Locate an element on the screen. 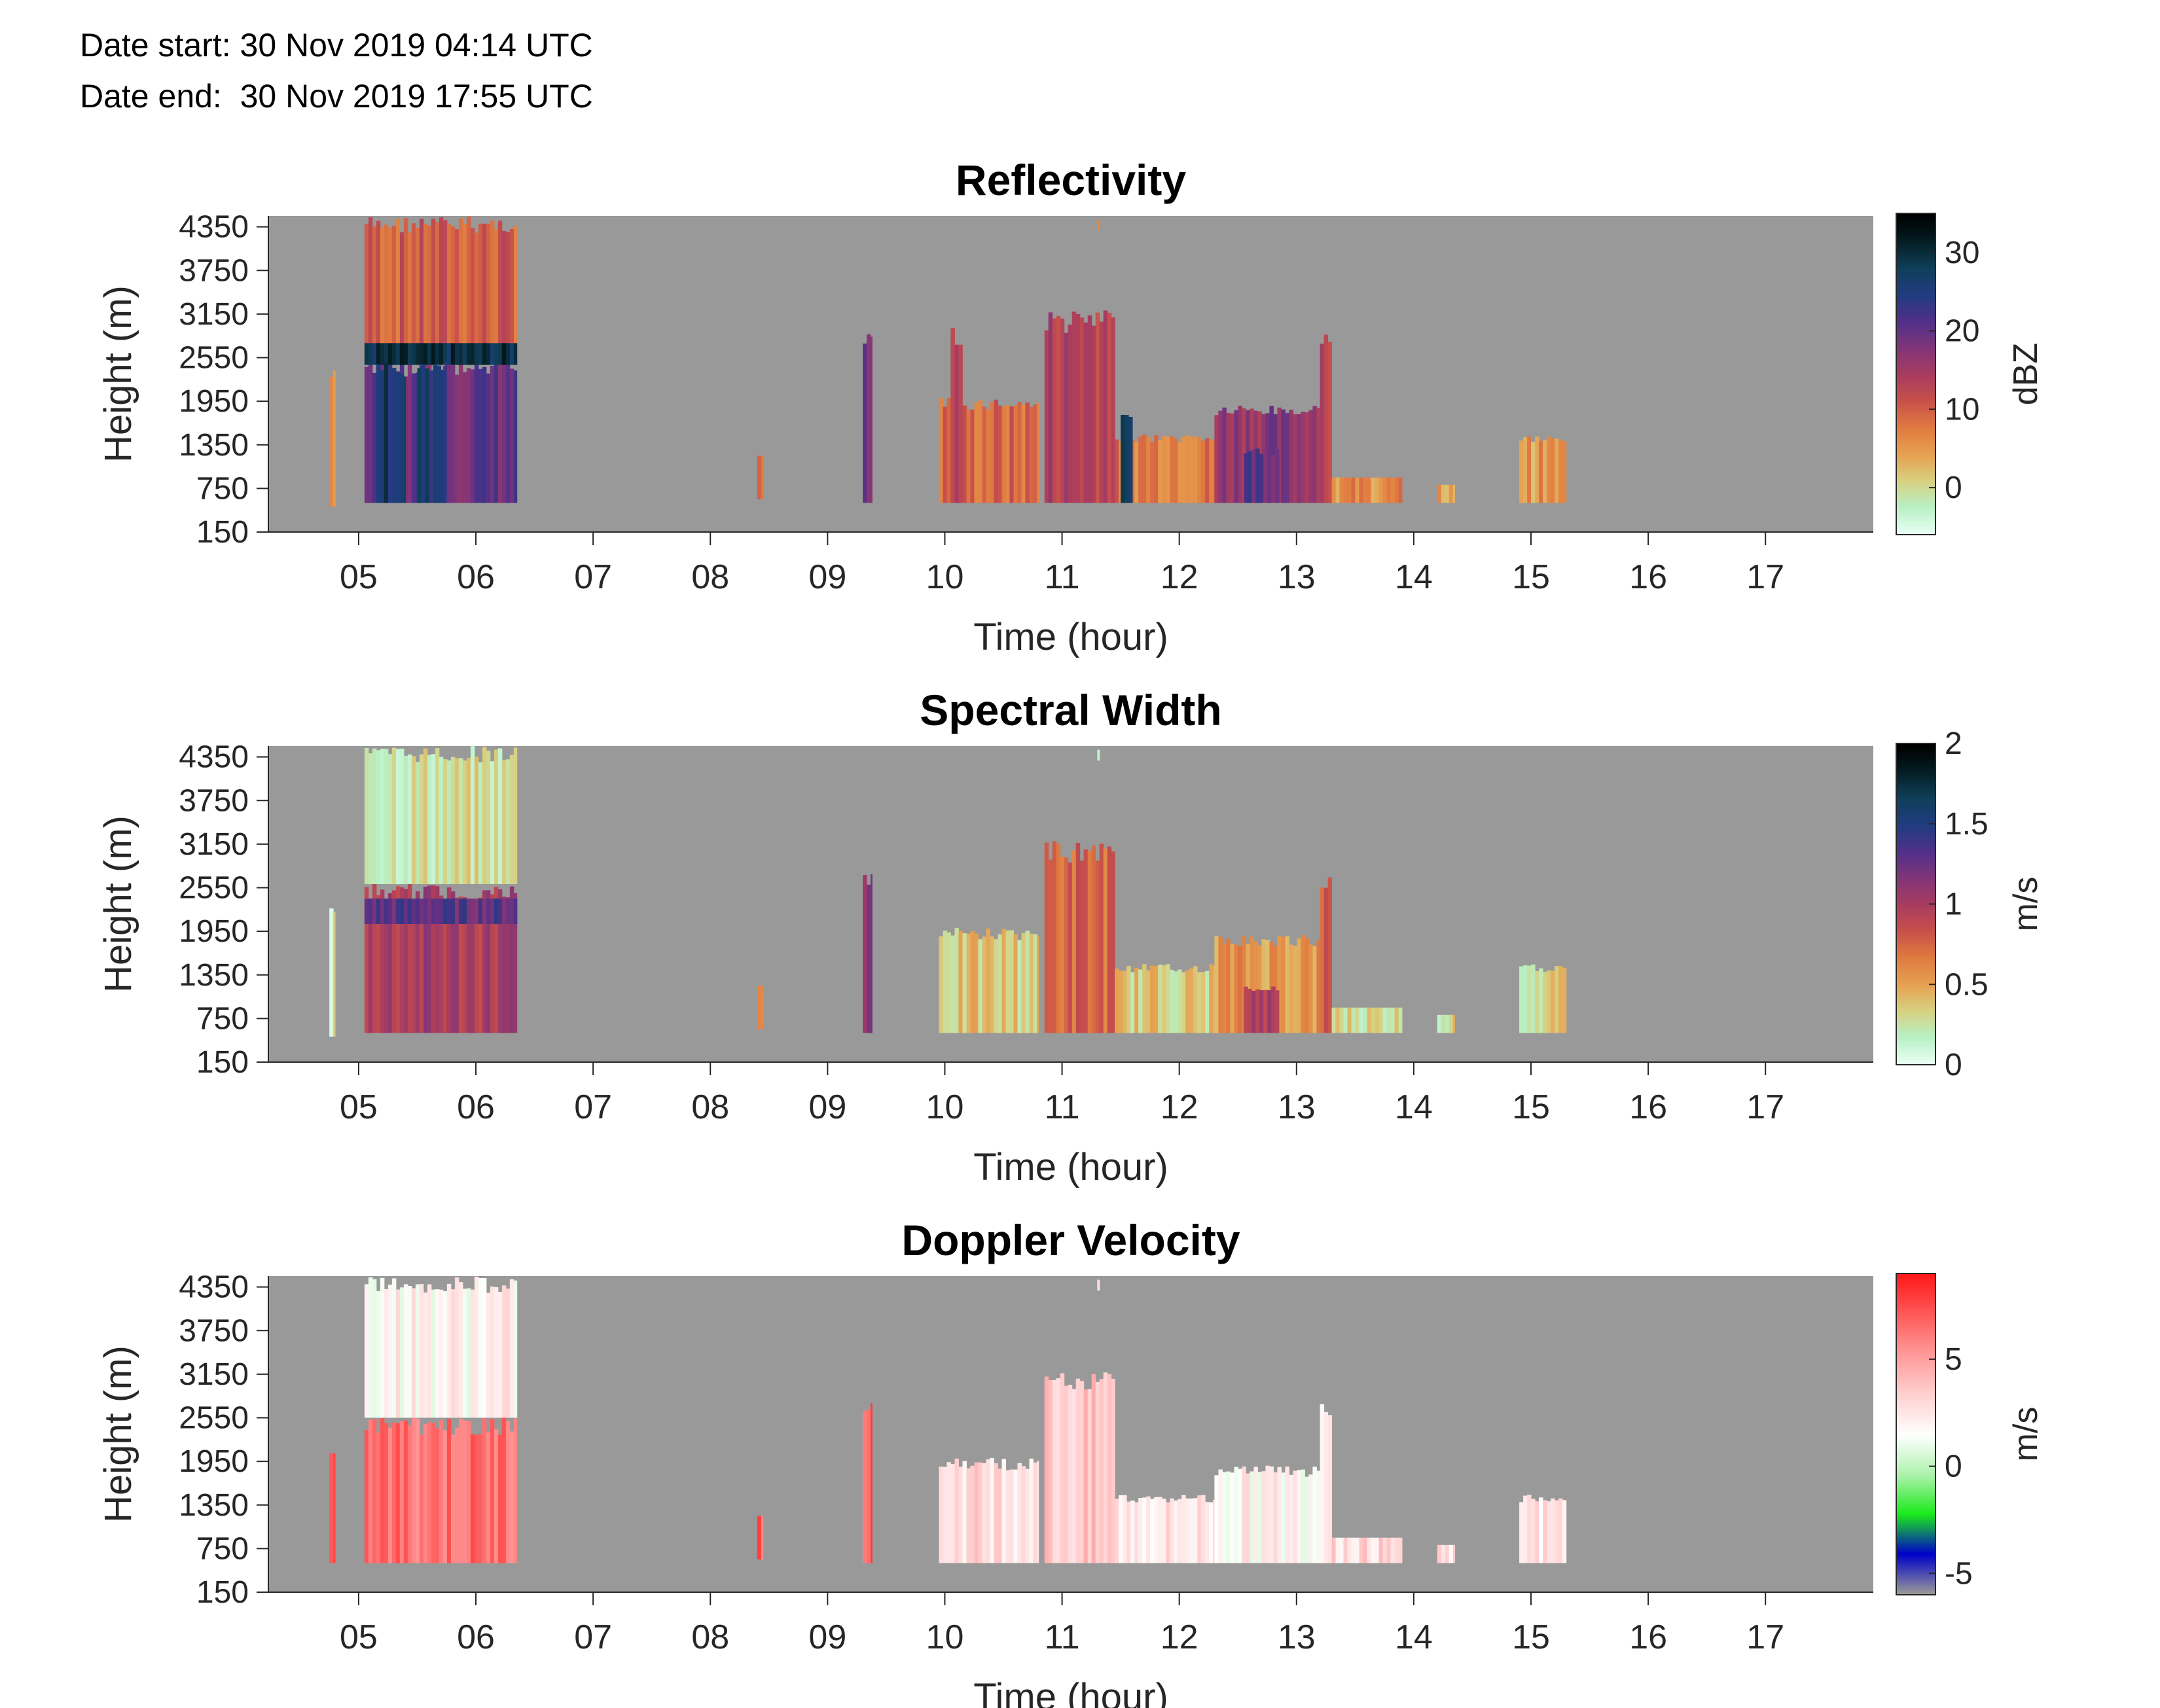 Image resolution: width=2160 pixels, height=1708 pixels. y-tick-label: 3150 is located at coordinates (214, 845).